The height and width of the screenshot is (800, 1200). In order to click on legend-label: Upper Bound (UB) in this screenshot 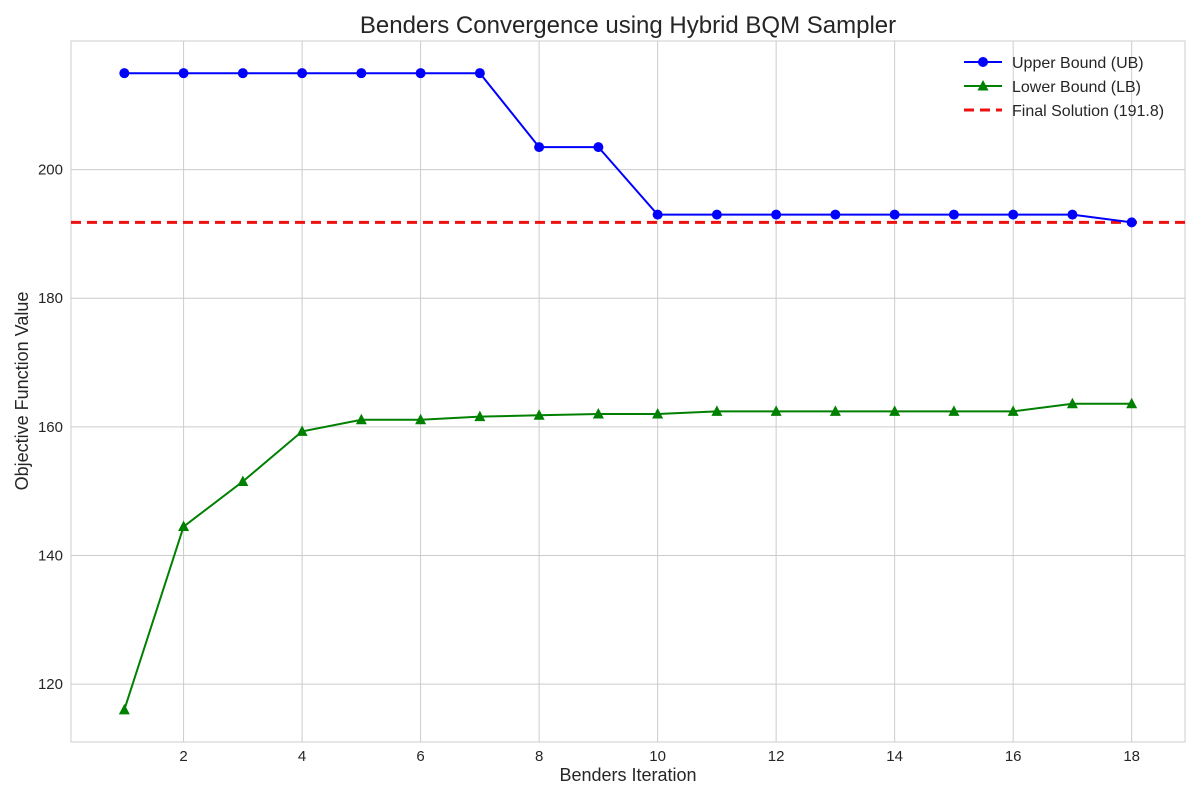, I will do `click(1078, 63)`.